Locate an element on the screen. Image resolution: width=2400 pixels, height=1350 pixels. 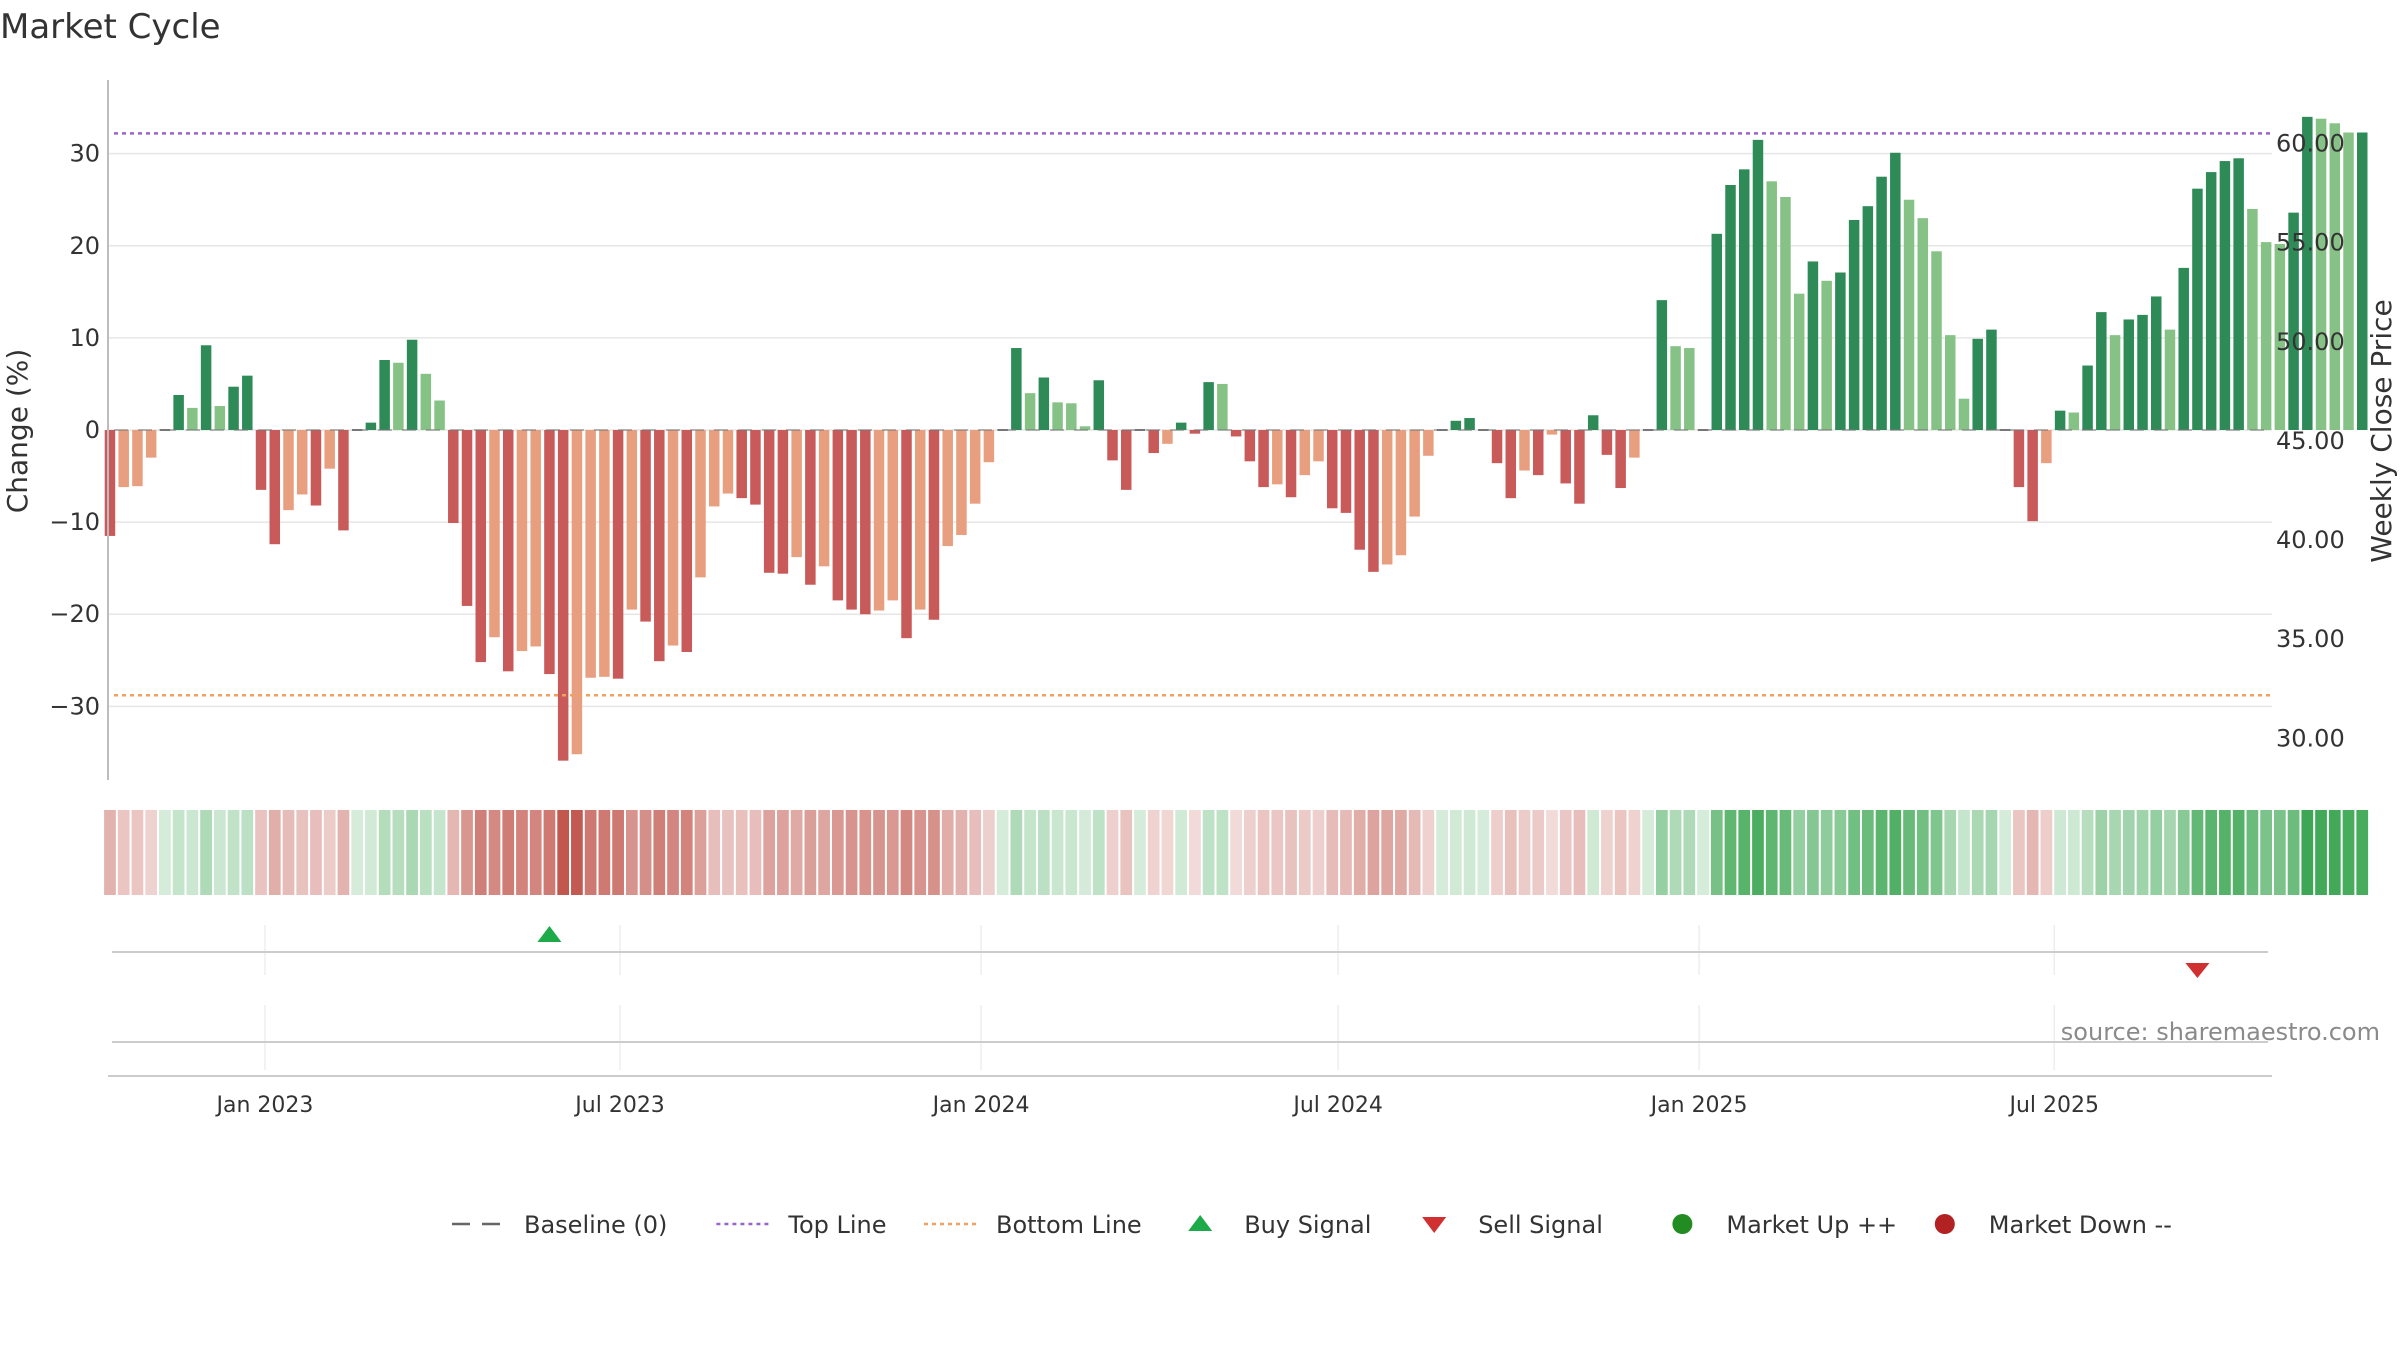
y2-tick-label: 60.00 is located at coordinates (2310, 143).